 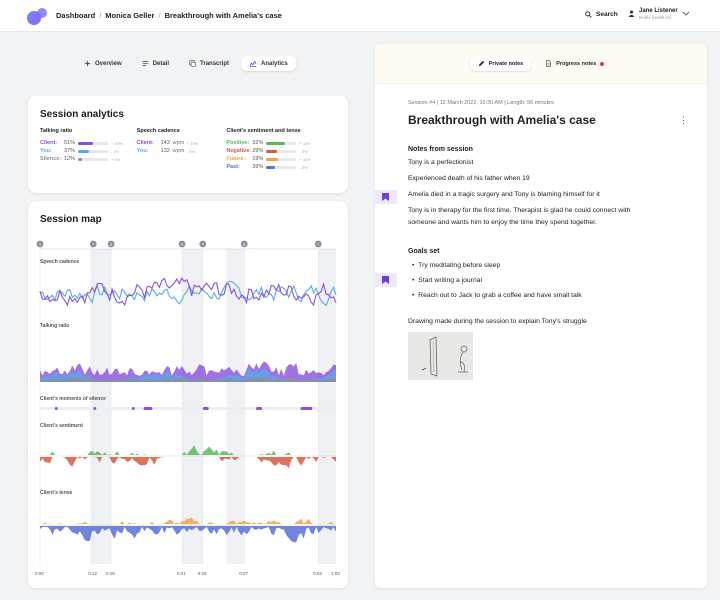 What do you see at coordinates (158, 131) in the screenshot?
I see `section-title: Speech cadence` at bounding box center [158, 131].